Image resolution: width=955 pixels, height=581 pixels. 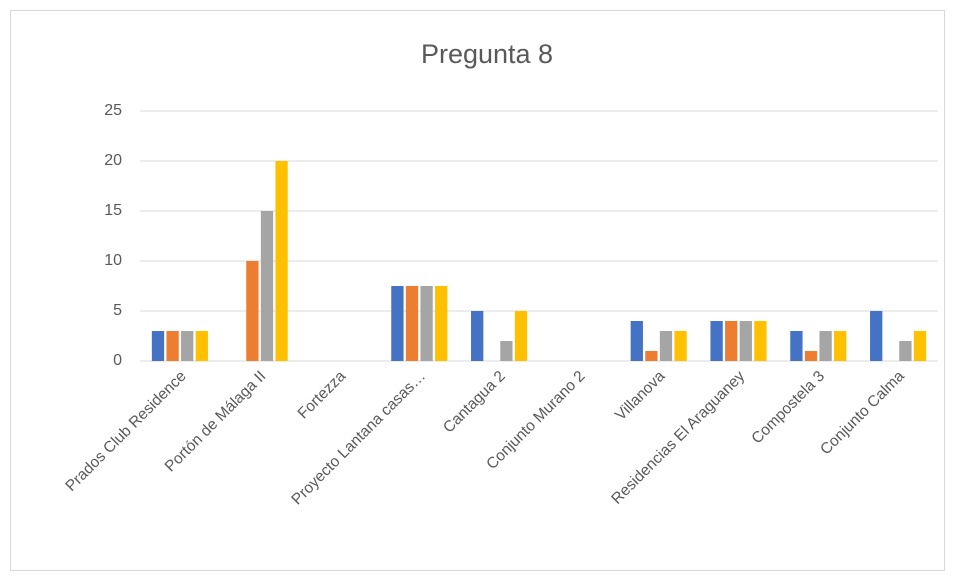 What do you see at coordinates (113, 160) in the screenshot?
I see `y-tick-label: 20` at bounding box center [113, 160].